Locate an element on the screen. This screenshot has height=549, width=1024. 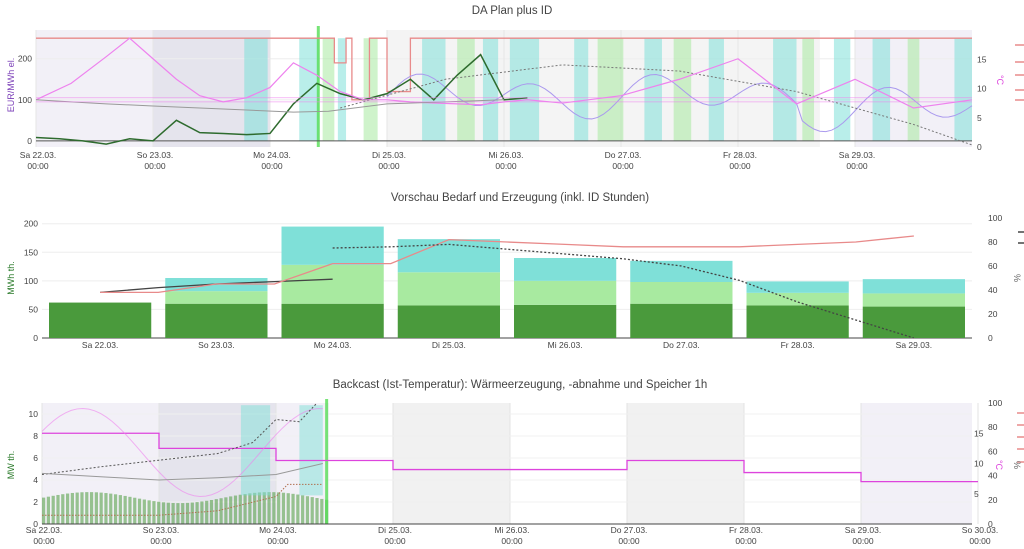
y-tick-label: 150 is located at coordinates (31, 252).